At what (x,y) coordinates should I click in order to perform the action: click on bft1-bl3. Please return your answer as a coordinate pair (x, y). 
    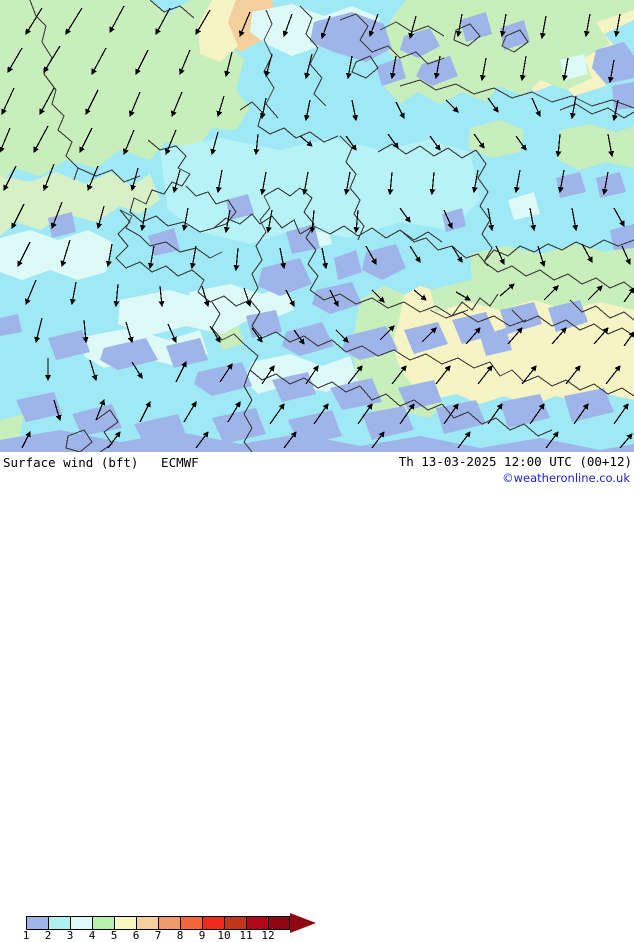
    Looking at the image, I should click on (187, 353).